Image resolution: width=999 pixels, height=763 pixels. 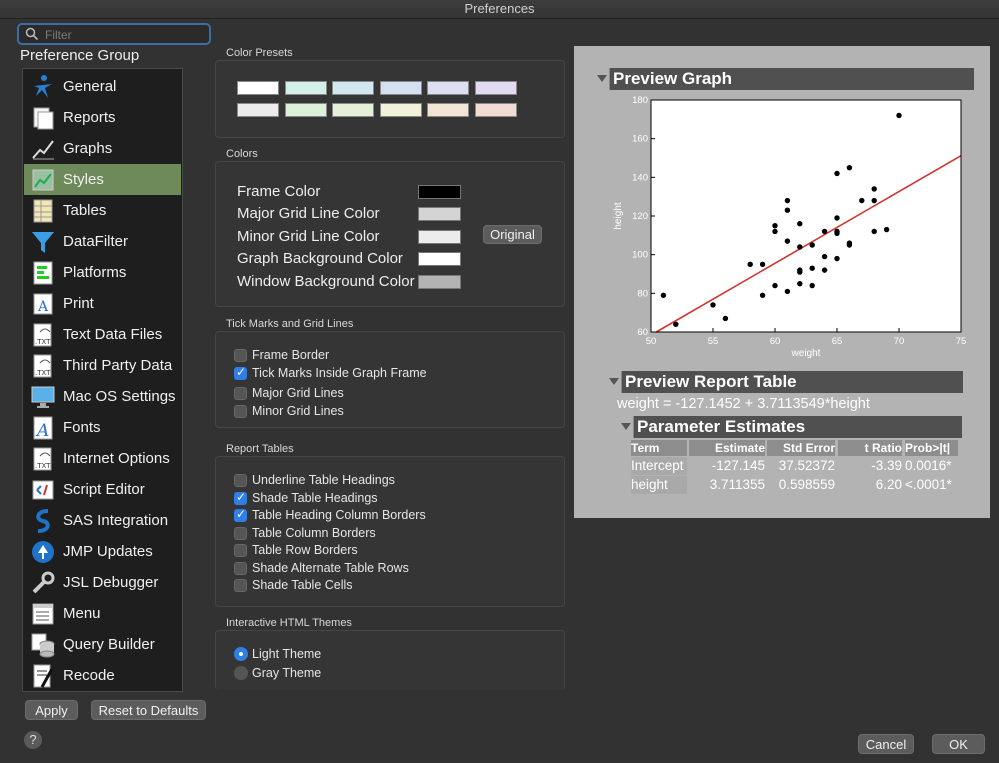 I want to click on checkbox-option: Table Column Borders, so click(x=305, y=533).